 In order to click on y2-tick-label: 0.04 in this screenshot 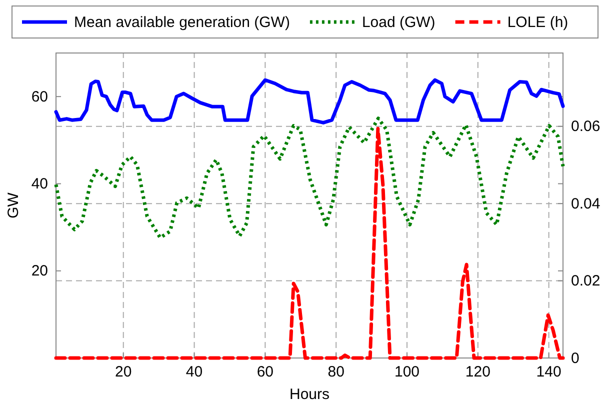, I will do `click(585, 203)`.